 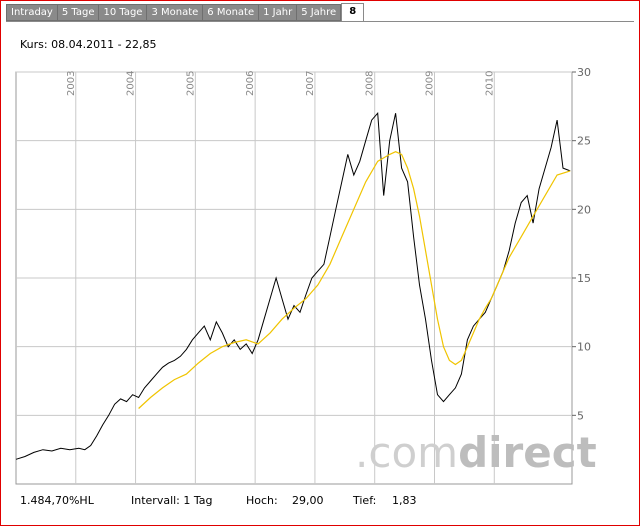 I want to click on interval-label: Intervall: 1 Tag, so click(x=172, y=500).